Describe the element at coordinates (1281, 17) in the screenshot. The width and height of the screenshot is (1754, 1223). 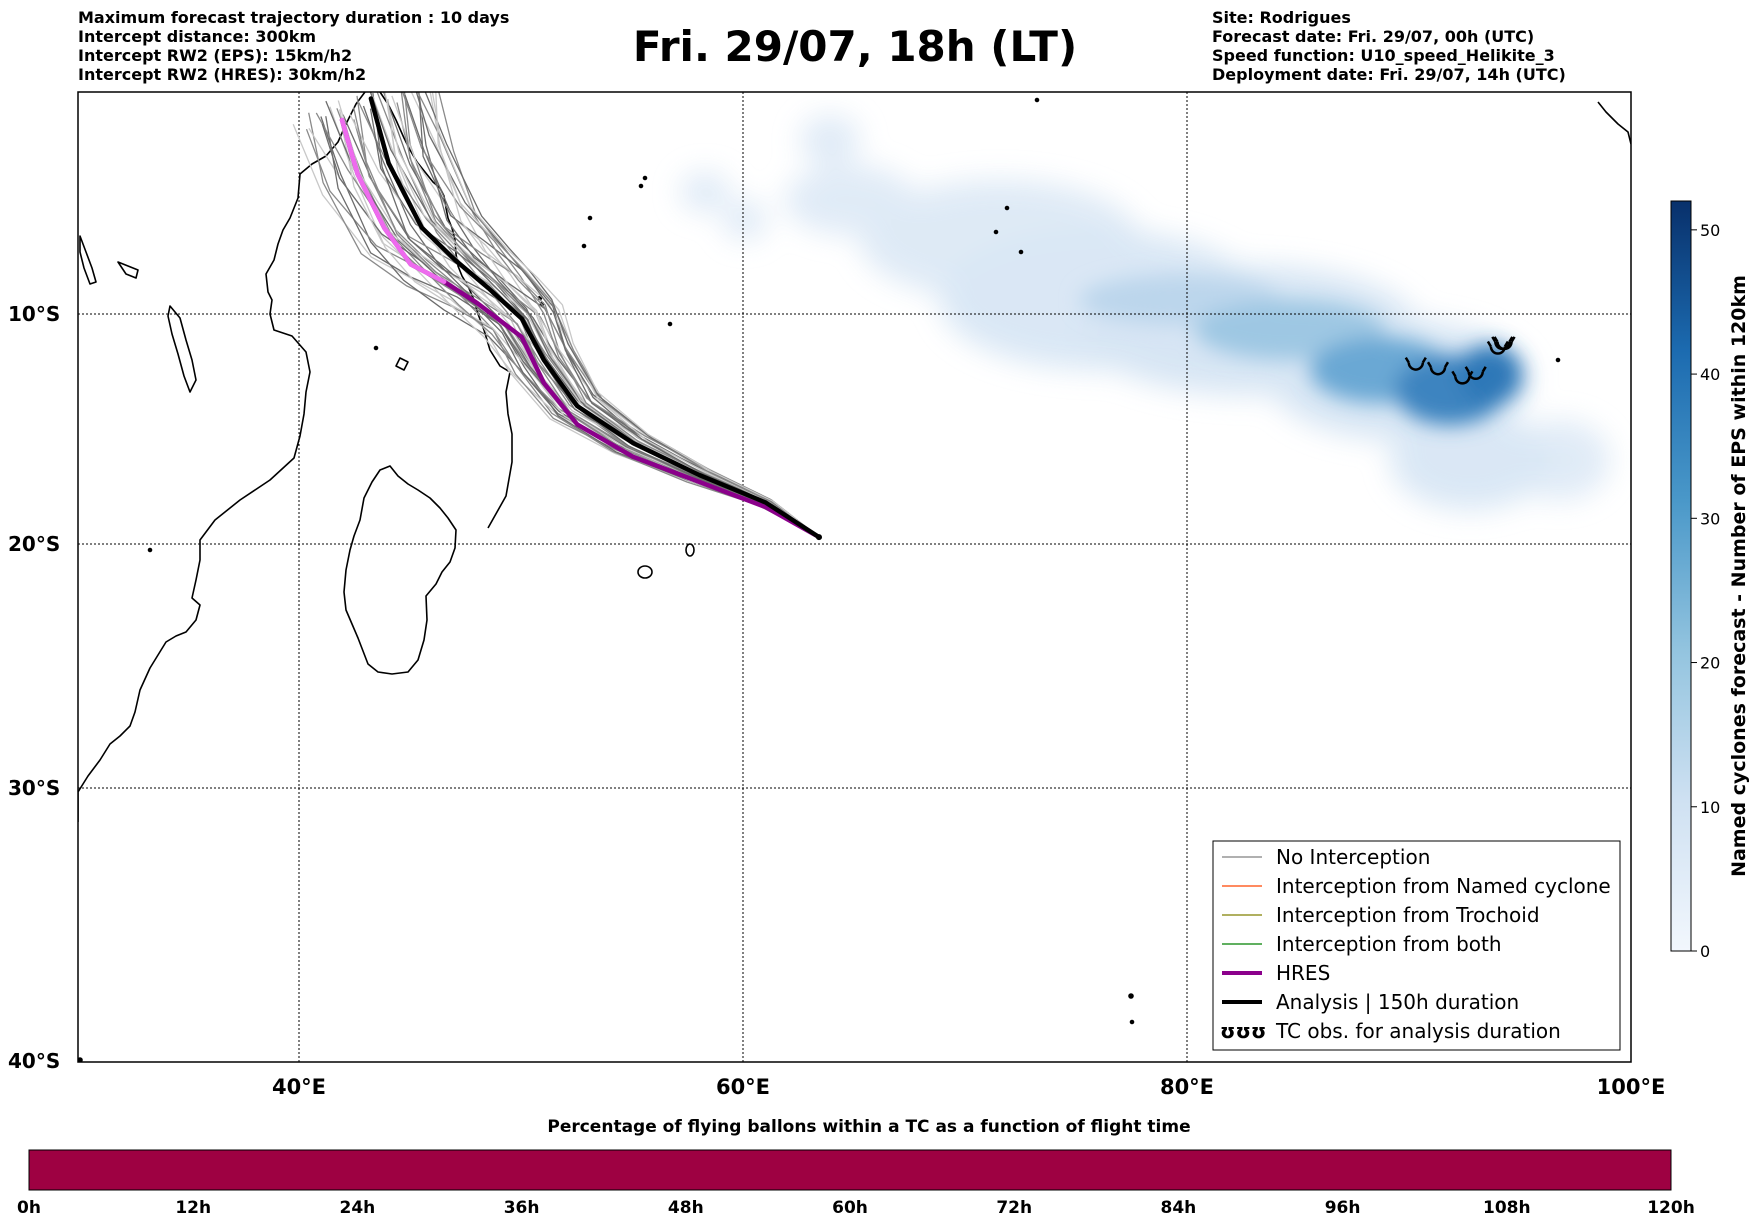
I see `header-line-site: Site: Rodrigues` at that location.